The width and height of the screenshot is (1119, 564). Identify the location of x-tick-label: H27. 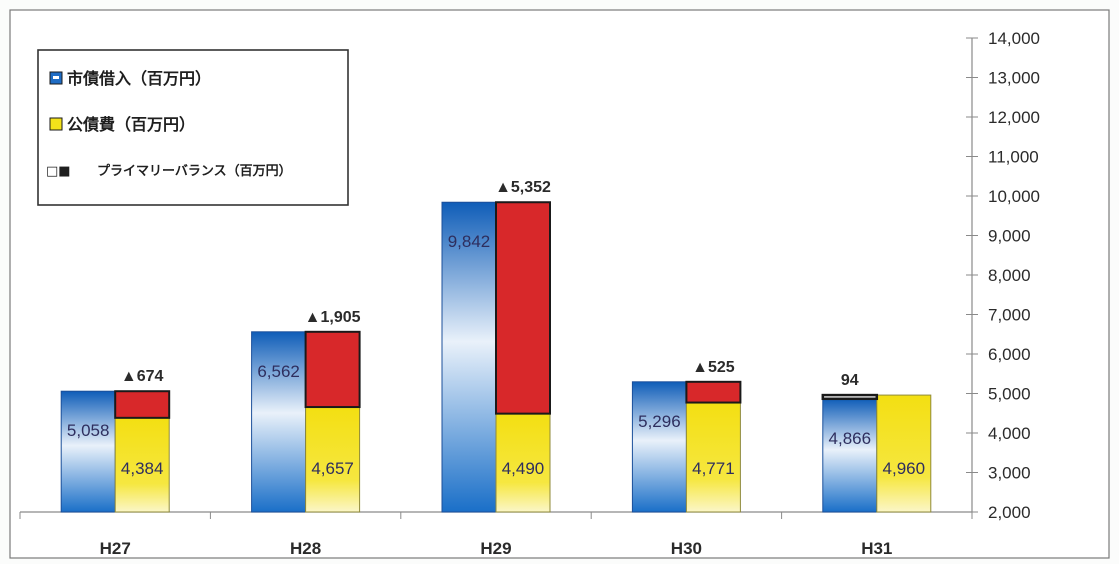
(115, 548).